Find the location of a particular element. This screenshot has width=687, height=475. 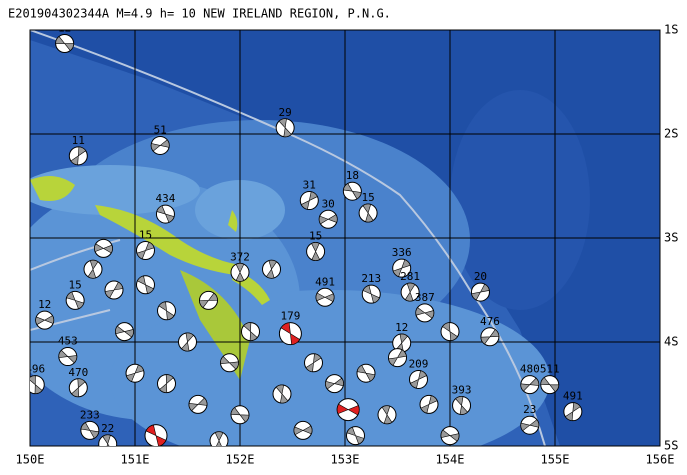

depth-label: 23 is located at coordinates (529, 409).